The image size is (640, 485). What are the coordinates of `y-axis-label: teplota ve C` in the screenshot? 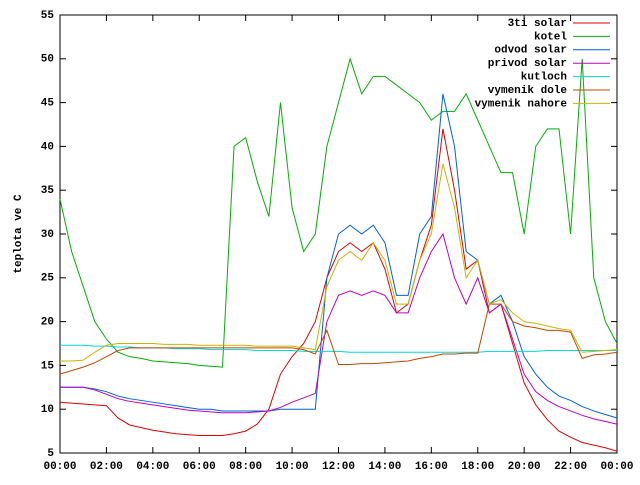 It's located at (19, 234).